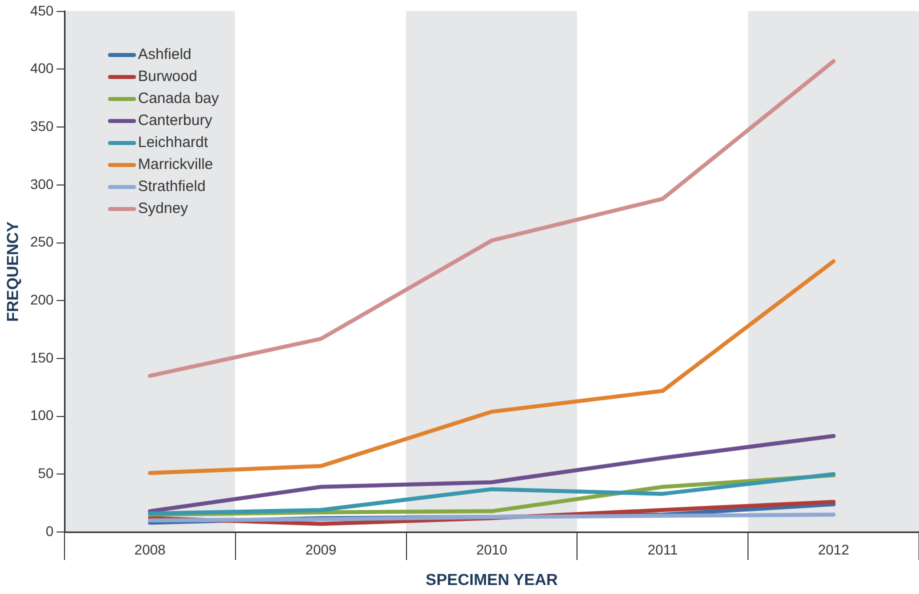 This screenshot has height=594, width=919. I want to click on y-tick-label: 0, so click(50, 530).